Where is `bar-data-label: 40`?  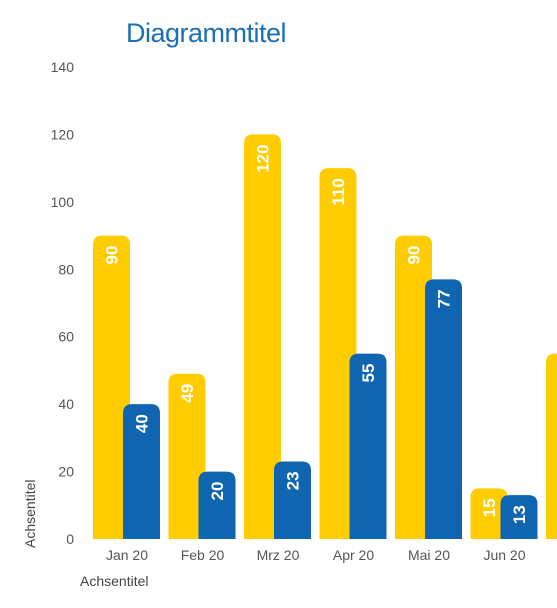
bar-data-label: 40 is located at coordinates (142, 423).